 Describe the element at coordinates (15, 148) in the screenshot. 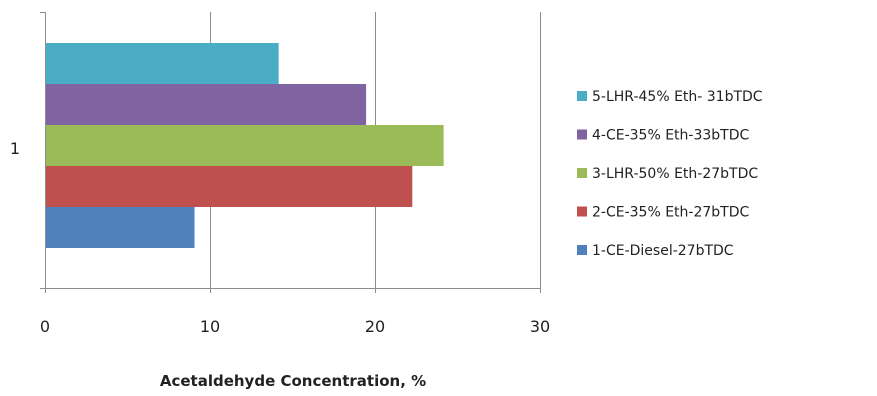

I see `y-category-label: 1` at that location.